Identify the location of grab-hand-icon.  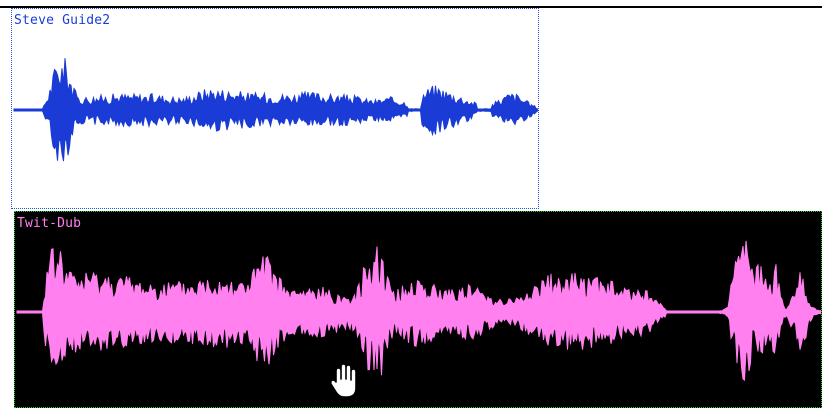
(343, 380).